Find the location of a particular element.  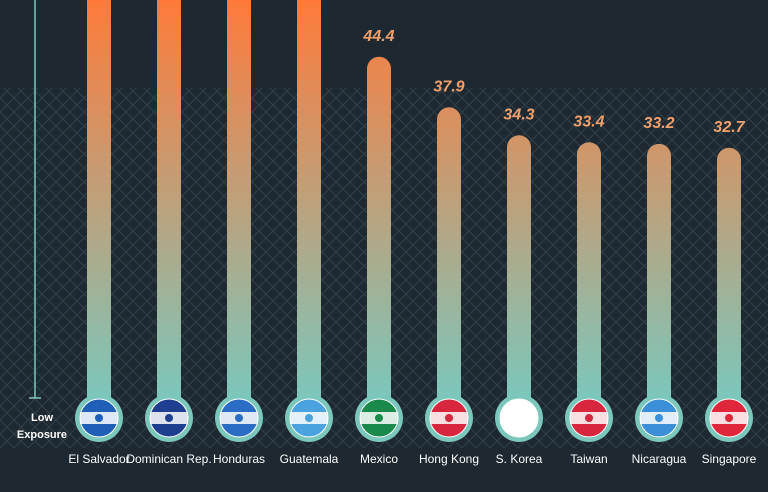

x-tick-label: Guatemala is located at coordinates (309, 459).